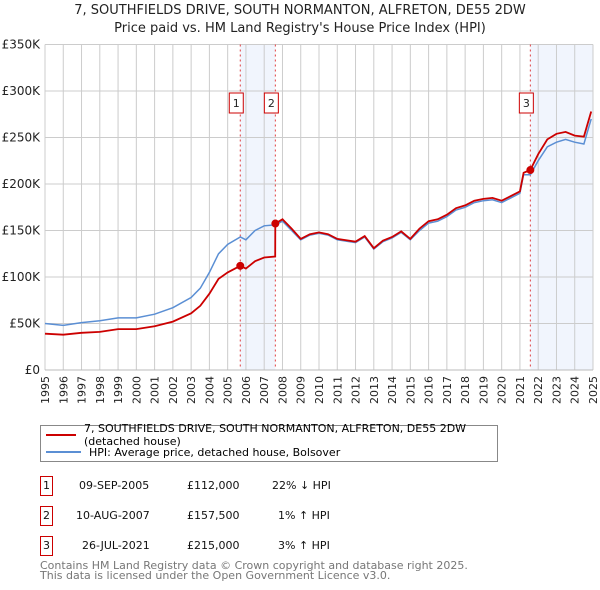 This screenshot has width=600, height=590. What do you see at coordinates (301, 390) in the screenshot?
I see `x-tick-label: 2009` at bounding box center [301, 390].